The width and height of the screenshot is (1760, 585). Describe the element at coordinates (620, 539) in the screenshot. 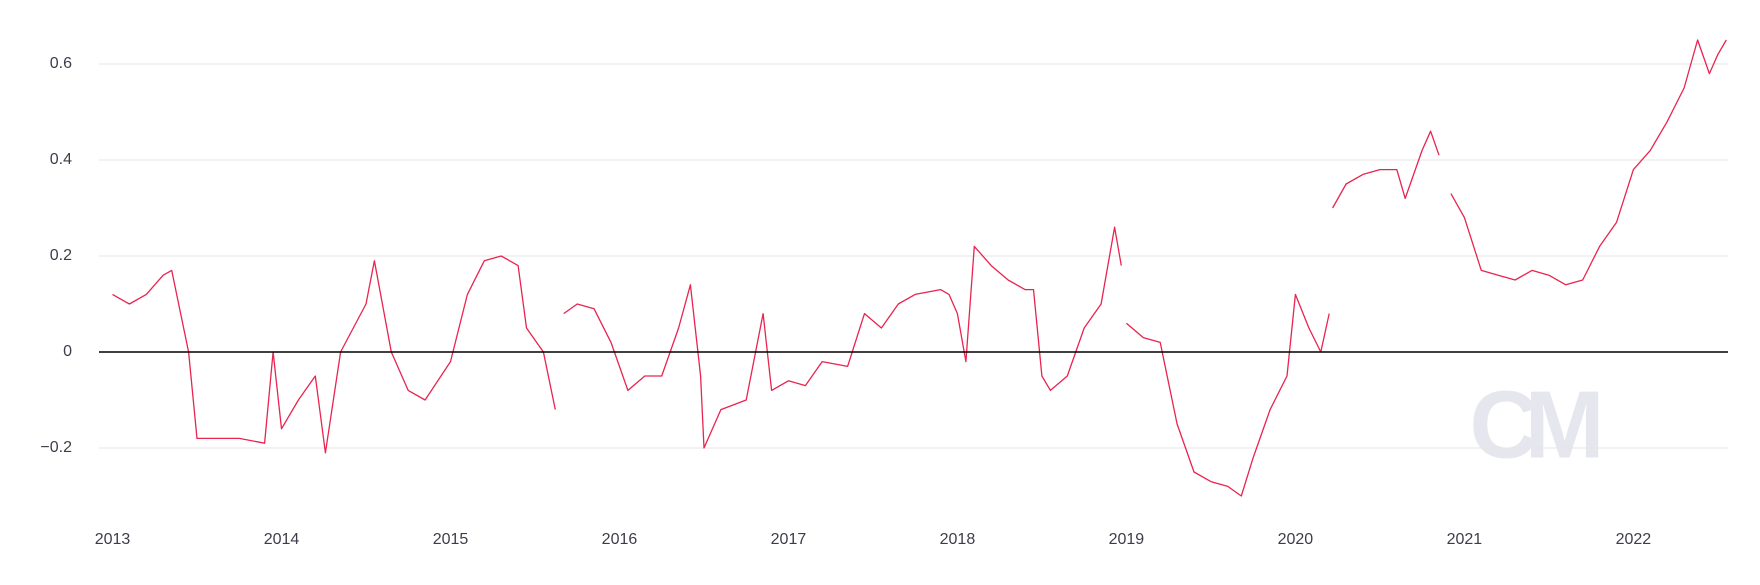

I see `x-tick-label: 2016` at that location.